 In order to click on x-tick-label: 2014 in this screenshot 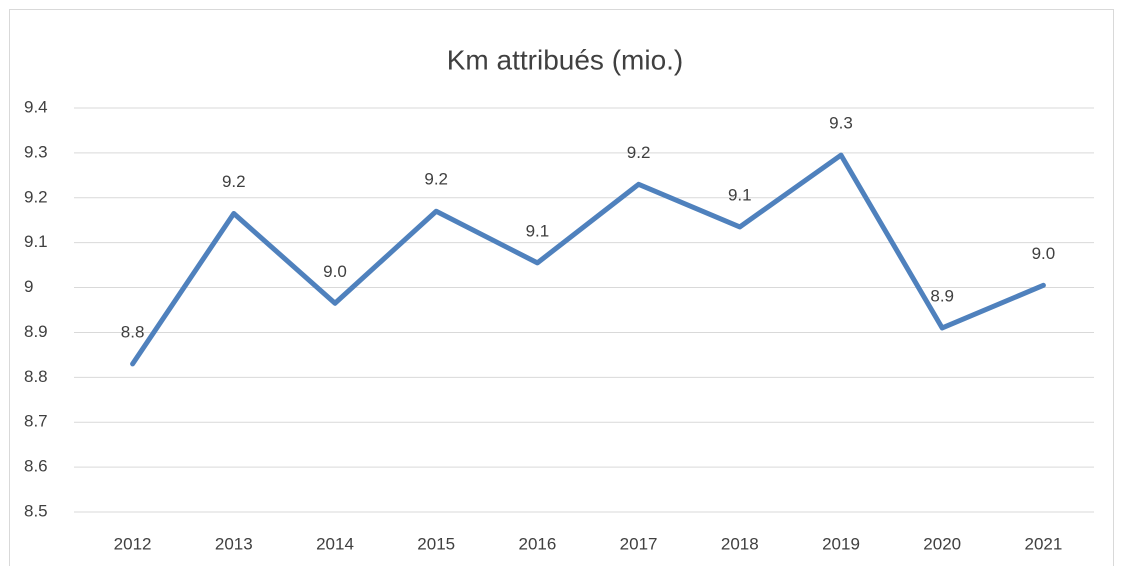, I will do `click(335, 543)`.